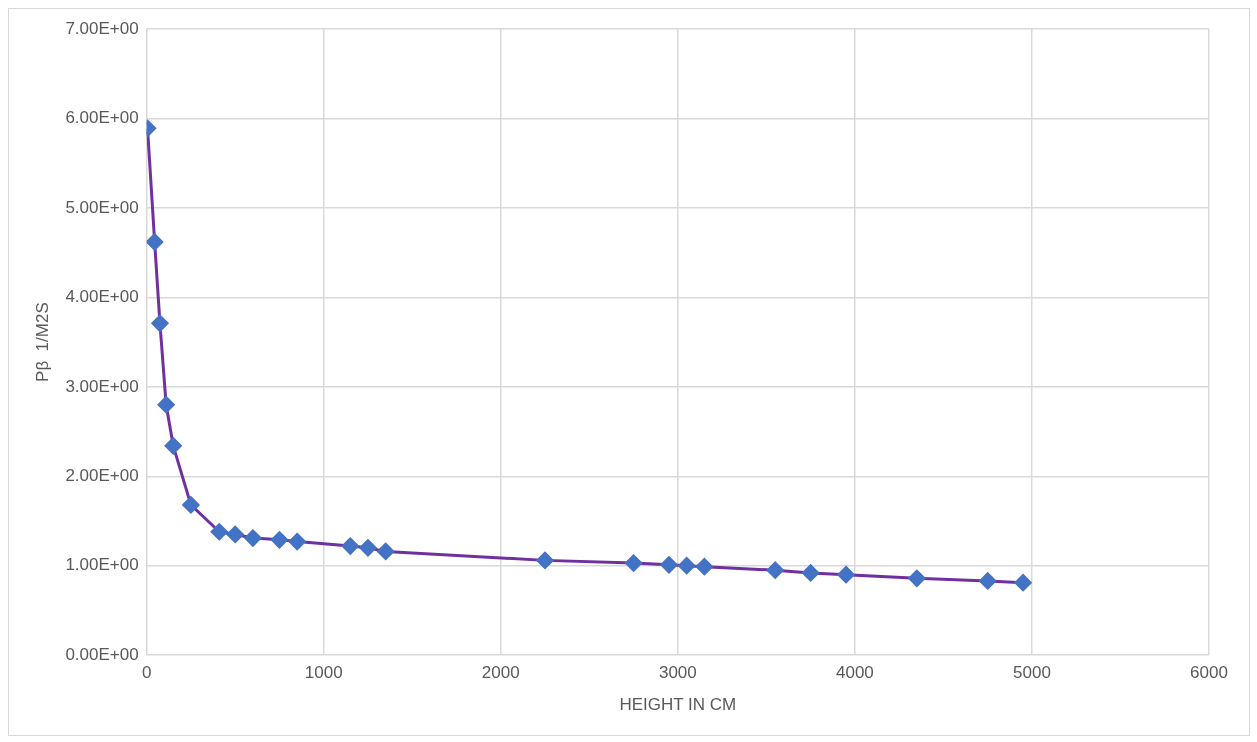 The width and height of the screenshot is (1257, 742). Describe the element at coordinates (146, 673) in the screenshot. I see `x-tick-label: 0` at that location.